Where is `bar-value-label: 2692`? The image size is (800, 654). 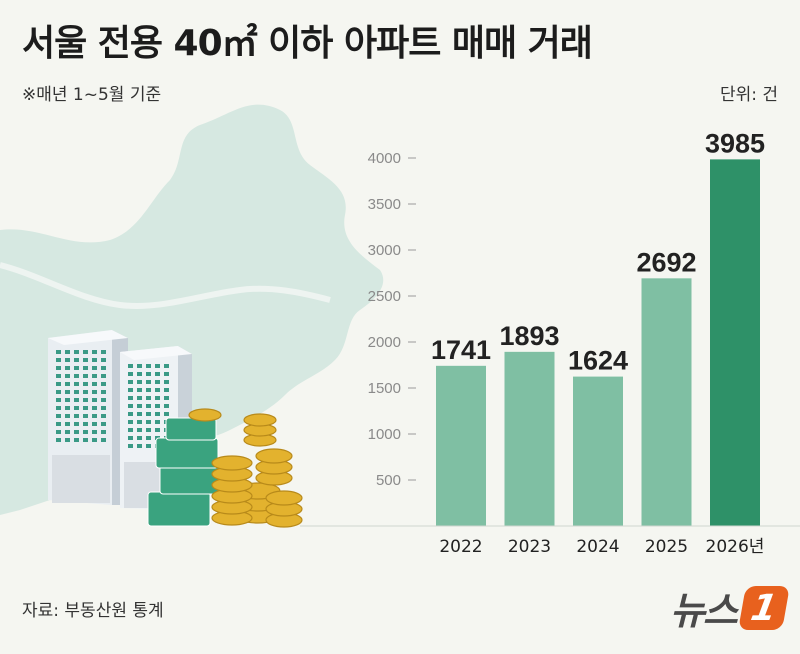 bar-value-label: 2692 is located at coordinates (666, 262).